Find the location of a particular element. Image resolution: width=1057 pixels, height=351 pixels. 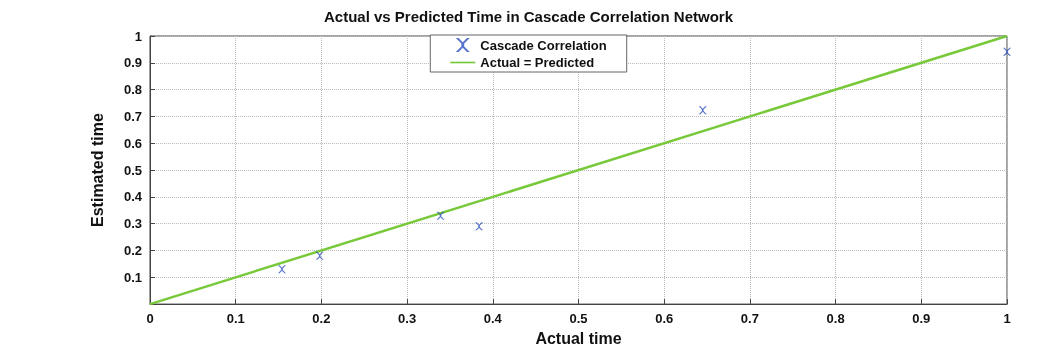

y-tick-label: 0.2 is located at coordinates (132, 250).